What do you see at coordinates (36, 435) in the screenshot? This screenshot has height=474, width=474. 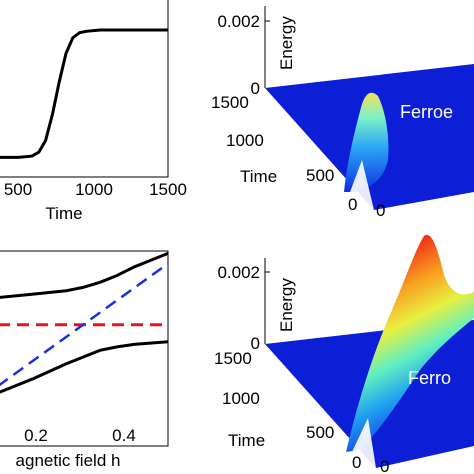 I see `x-tick-0.2: 0.2` at bounding box center [36, 435].